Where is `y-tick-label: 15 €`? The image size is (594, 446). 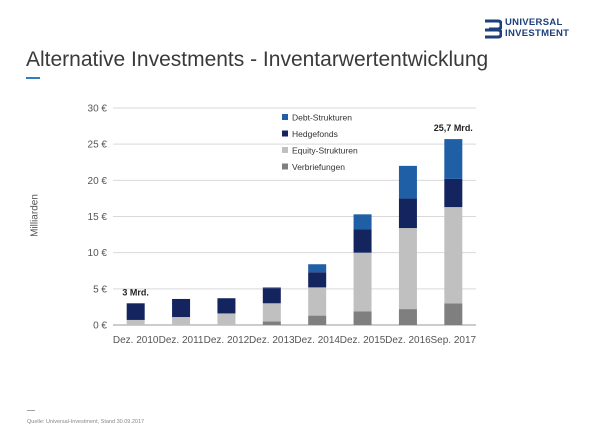
y-tick-label: 15 € is located at coordinates (98, 217).